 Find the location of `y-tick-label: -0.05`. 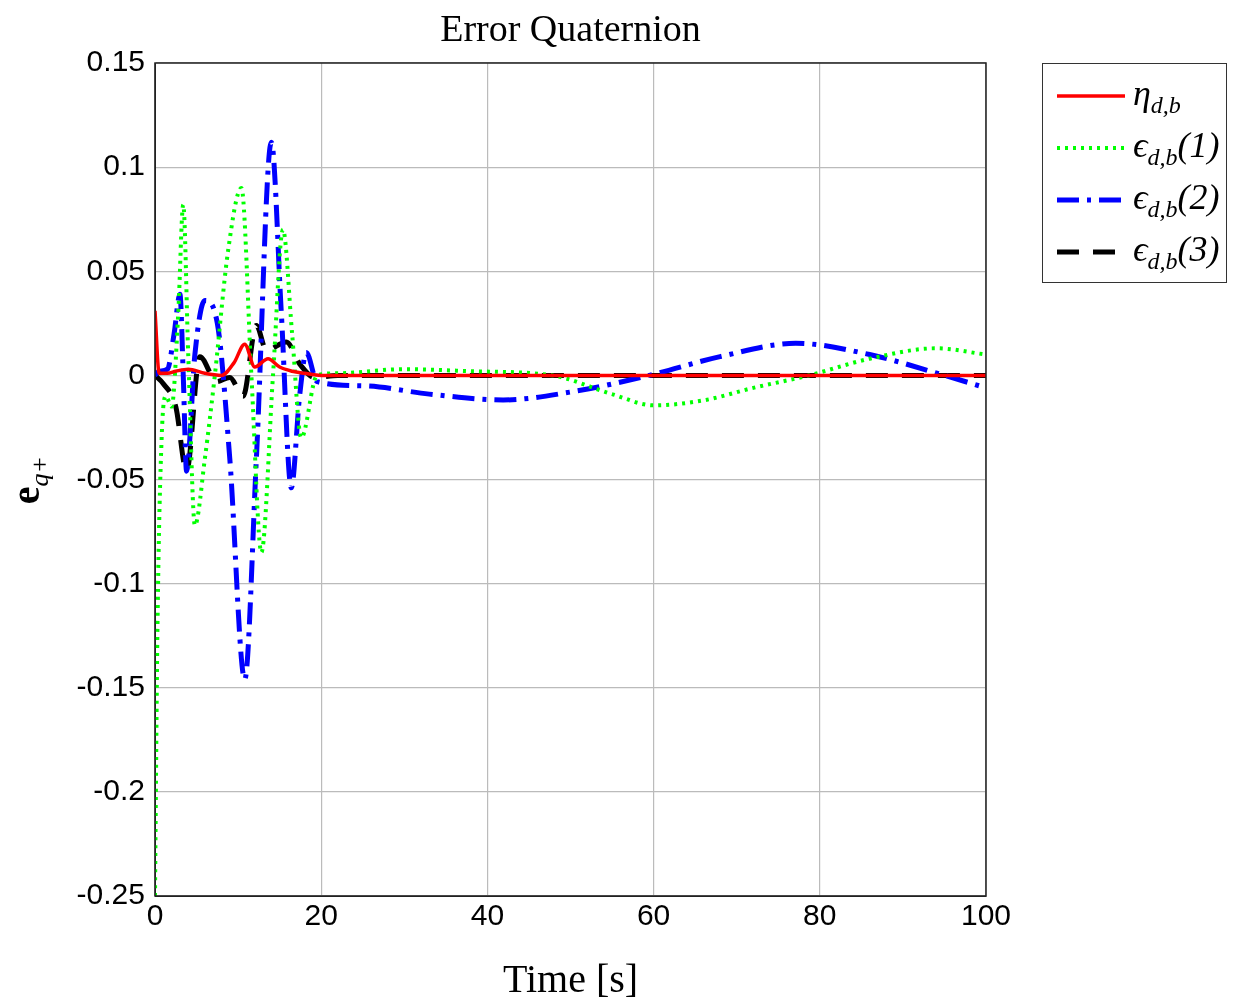

y-tick-label: -0.05 is located at coordinates (110, 477).